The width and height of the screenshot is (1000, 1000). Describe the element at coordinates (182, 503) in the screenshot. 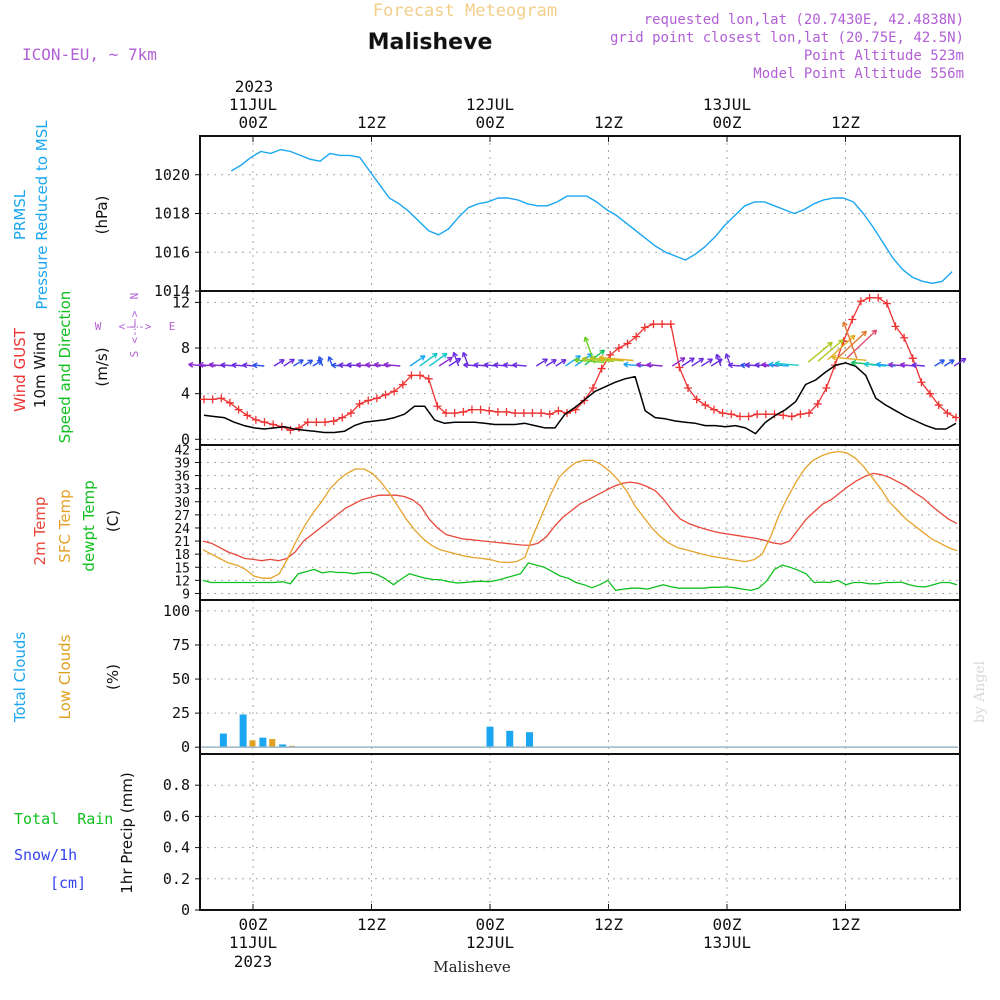

I see `y-tick-label: 30` at that location.